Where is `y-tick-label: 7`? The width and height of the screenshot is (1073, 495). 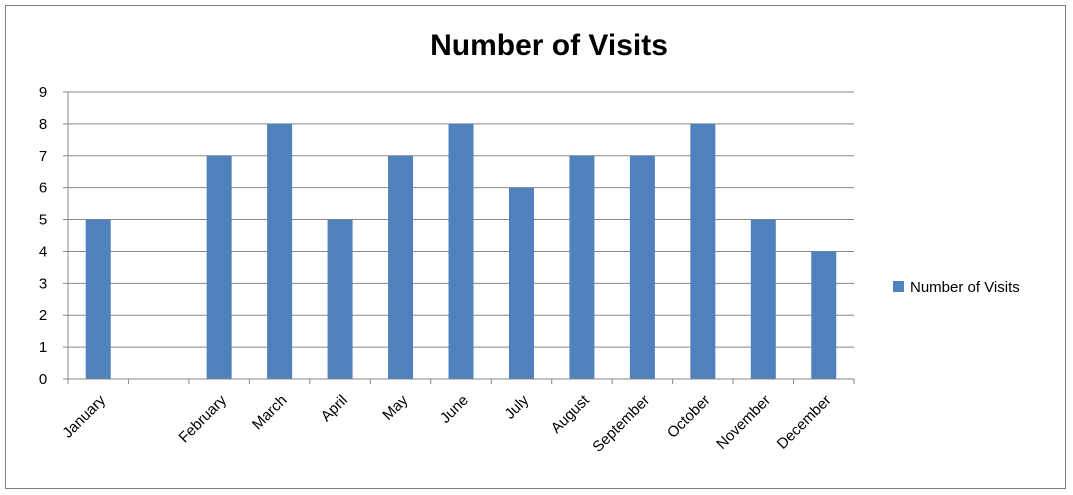 y-tick-label: 7 is located at coordinates (43, 156).